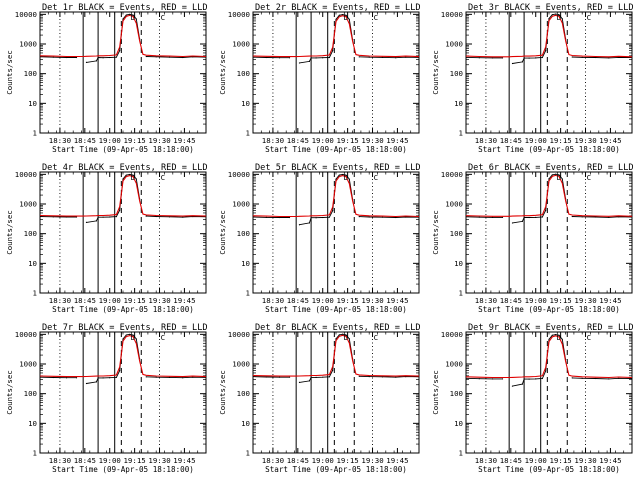  What do you see at coordinates (452, 174) in the screenshot?
I see `y-tick-label: 10000` at bounding box center [452, 174].